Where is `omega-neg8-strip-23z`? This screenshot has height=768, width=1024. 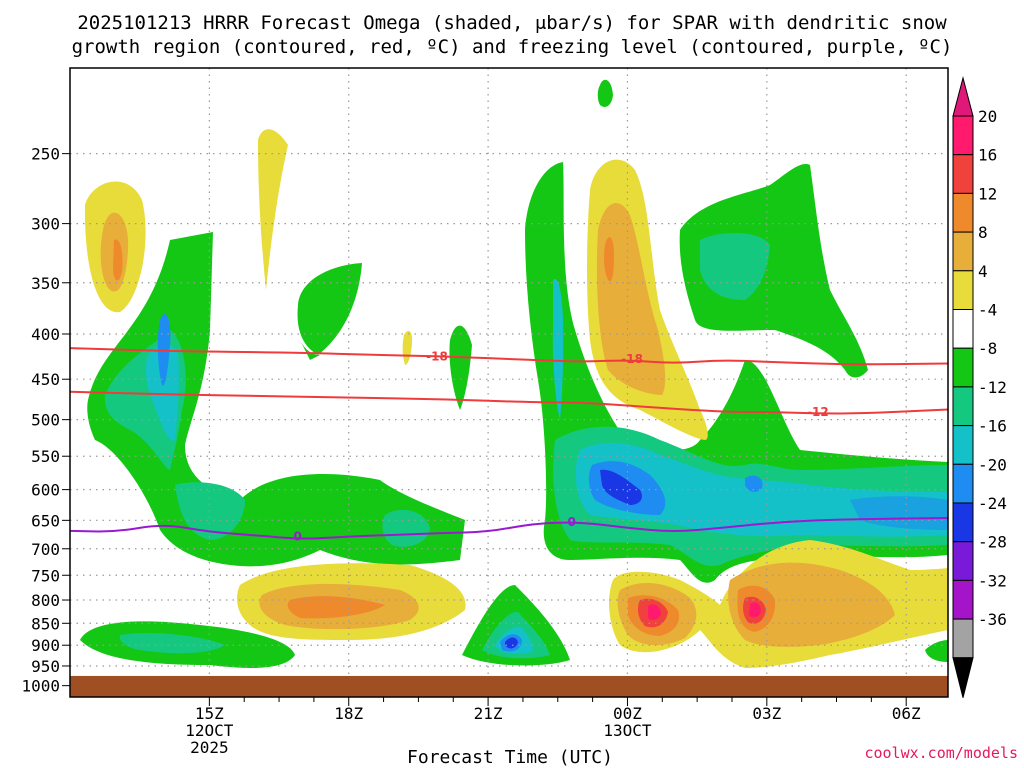
omega-neg8-strip-23z is located at coordinates (558, 349).